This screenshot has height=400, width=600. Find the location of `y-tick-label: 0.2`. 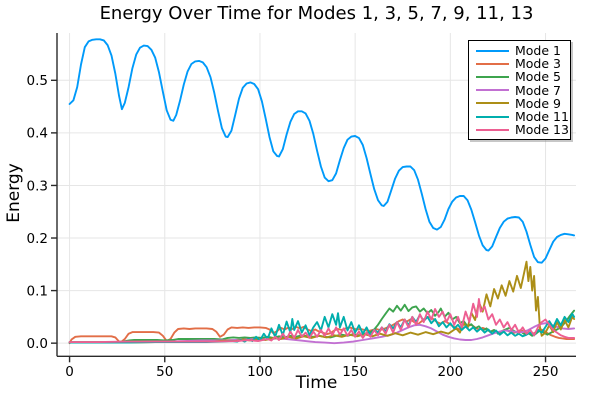

y-tick-label: 0.2 is located at coordinates (37, 239).